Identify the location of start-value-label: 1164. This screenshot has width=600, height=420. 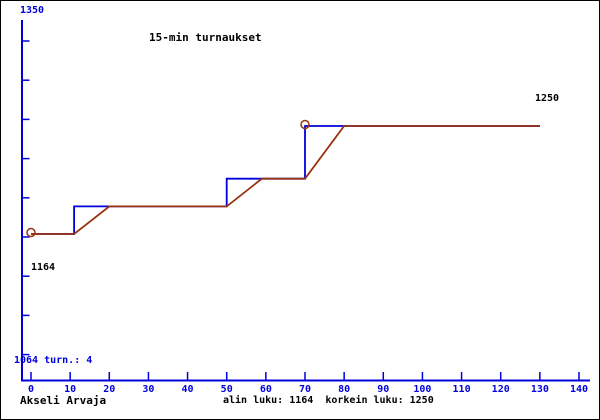
(43, 267).